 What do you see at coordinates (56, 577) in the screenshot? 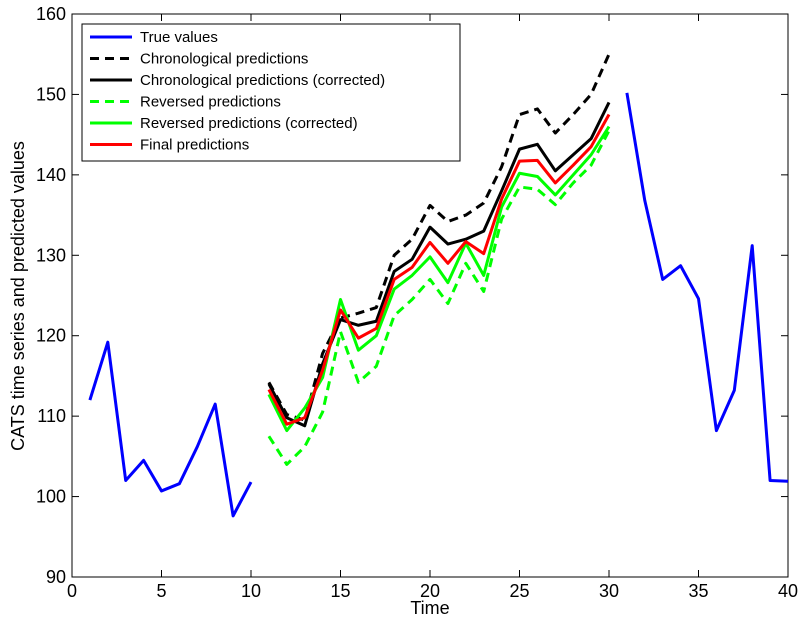
I see `y-tick-label: 90` at bounding box center [56, 577].